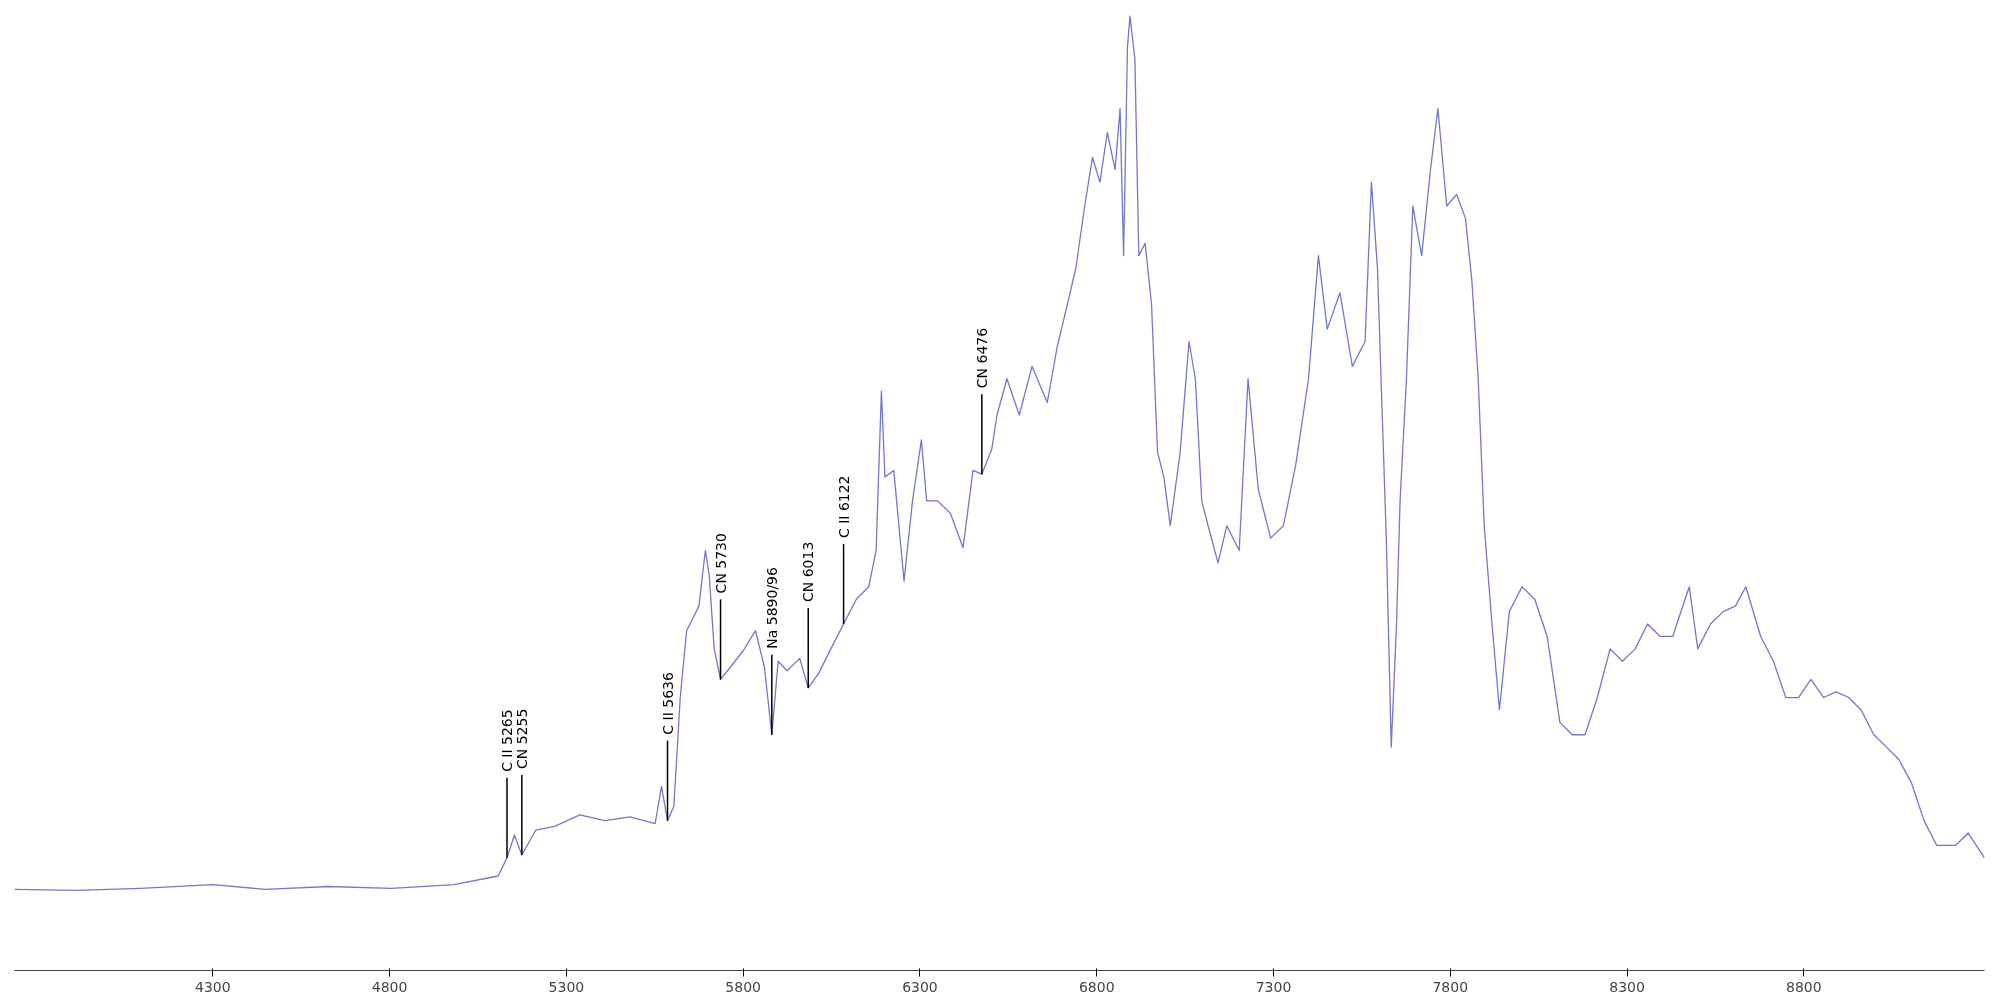 This screenshot has height=1008, width=2006. What do you see at coordinates (920, 986) in the screenshot?
I see `x-tick-label: 6300` at bounding box center [920, 986].